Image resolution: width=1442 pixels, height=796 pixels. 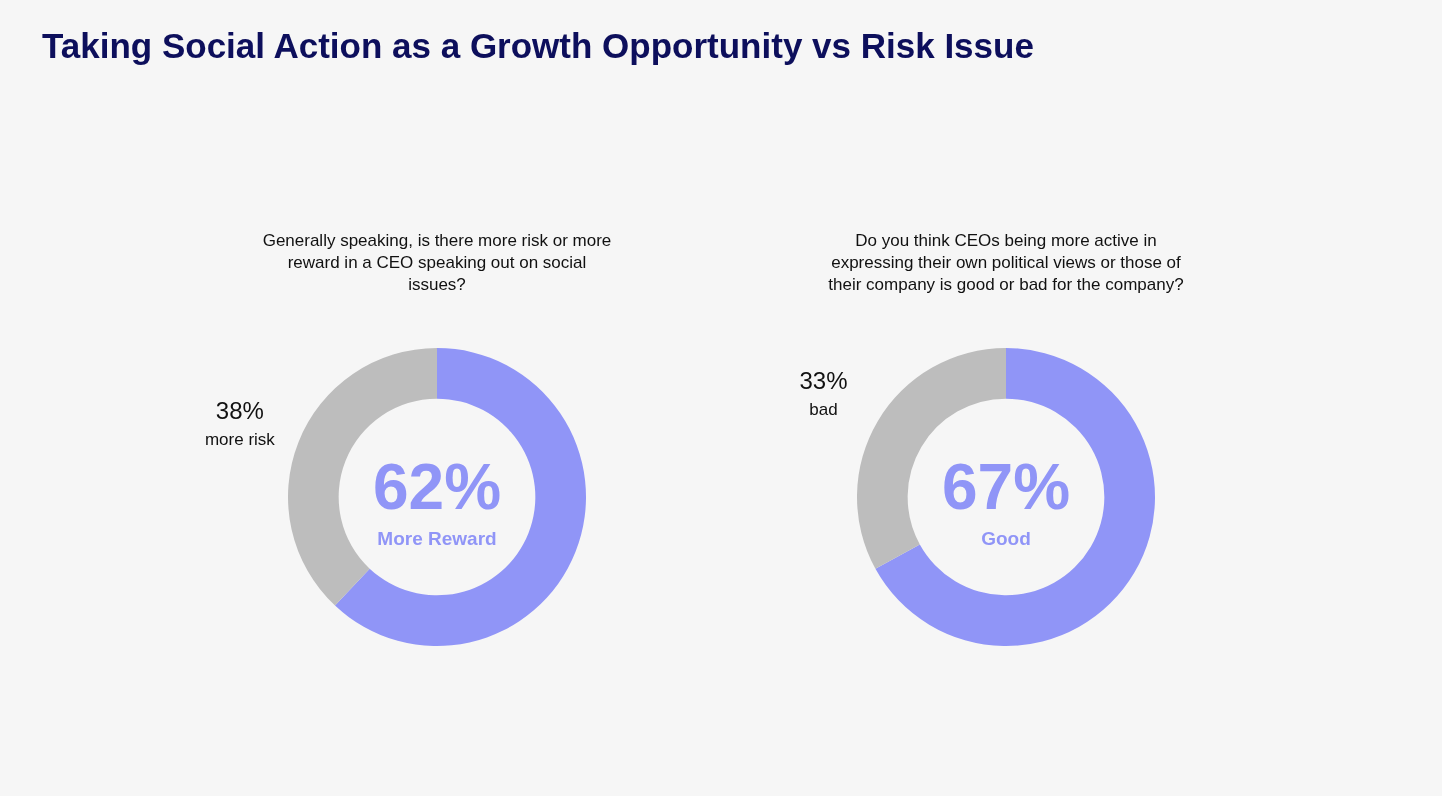 What do you see at coordinates (823, 410) in the screenshot?
I see `slice-label: bad` at bounding box center [823, 410].